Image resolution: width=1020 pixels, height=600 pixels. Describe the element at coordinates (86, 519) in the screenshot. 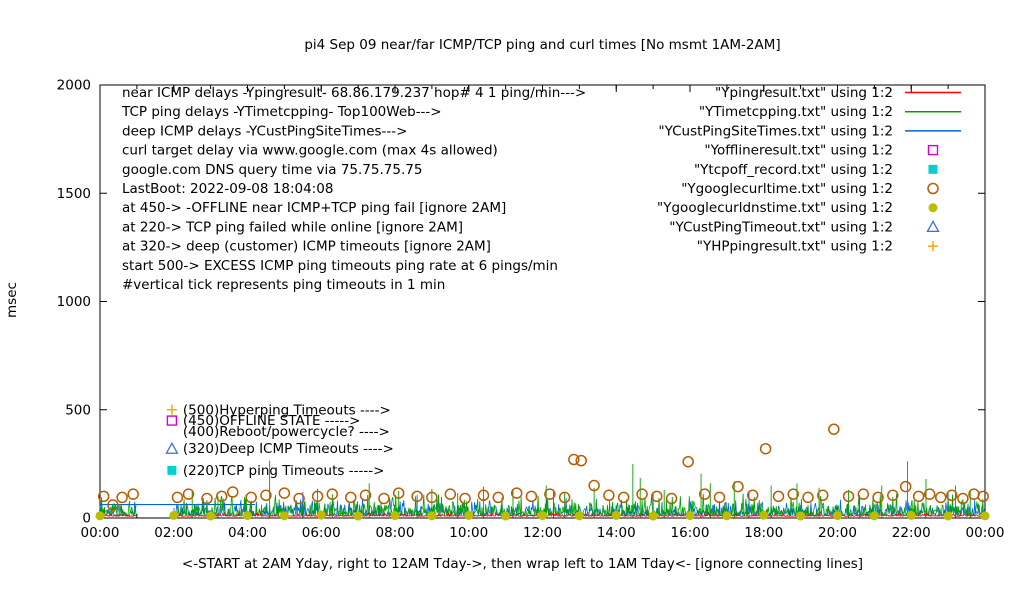

I see `y-tick-label: 0` at that location.